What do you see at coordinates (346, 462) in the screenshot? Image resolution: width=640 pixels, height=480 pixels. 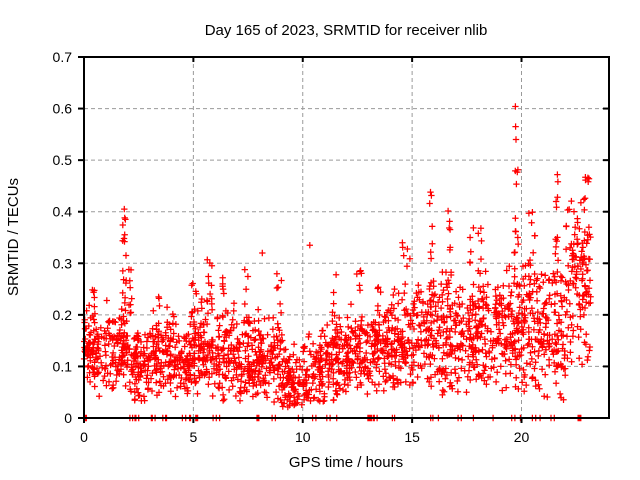 I see `x-axis-label: GPS time / hours` at bounding box center [346, 462].